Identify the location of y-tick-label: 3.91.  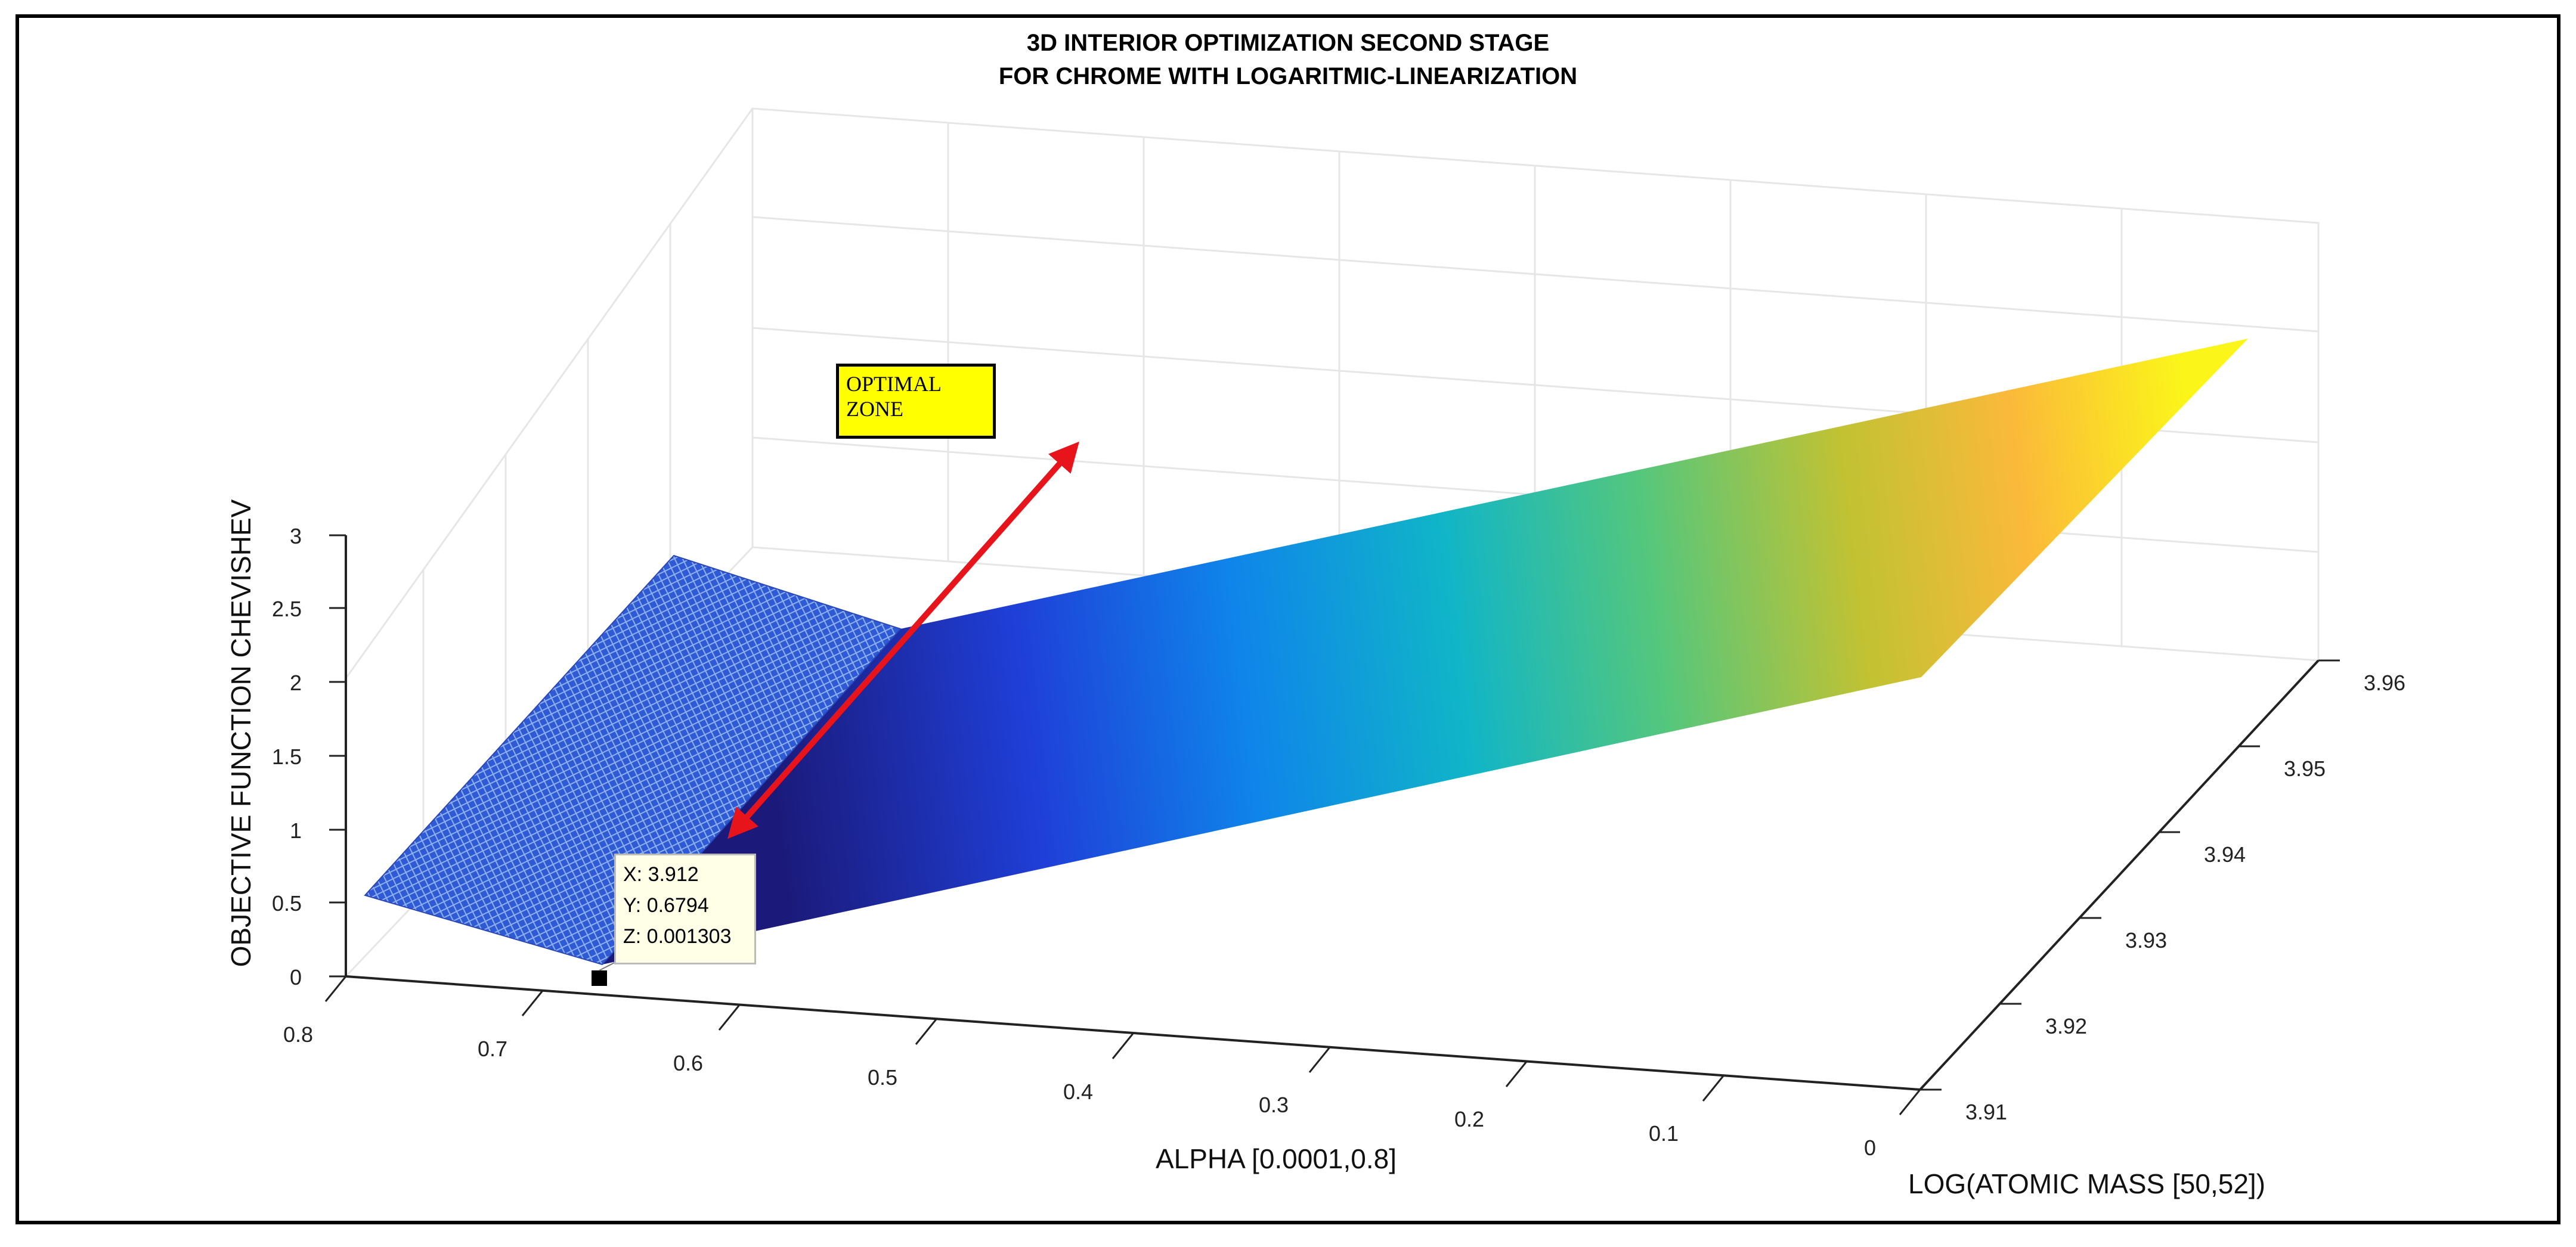
(1986, 1112).